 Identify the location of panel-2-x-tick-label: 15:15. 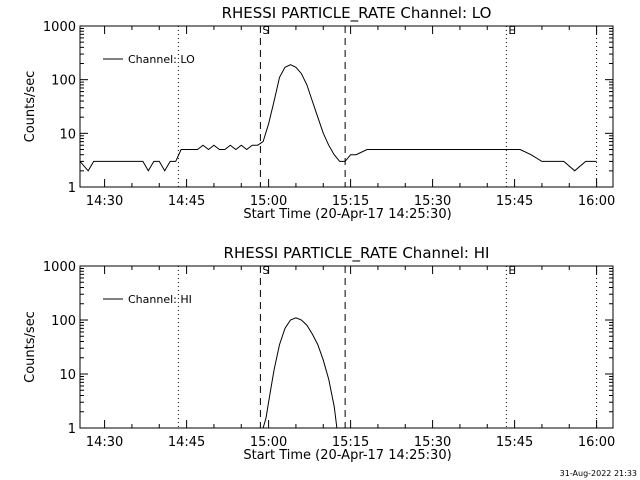
(350, 442).